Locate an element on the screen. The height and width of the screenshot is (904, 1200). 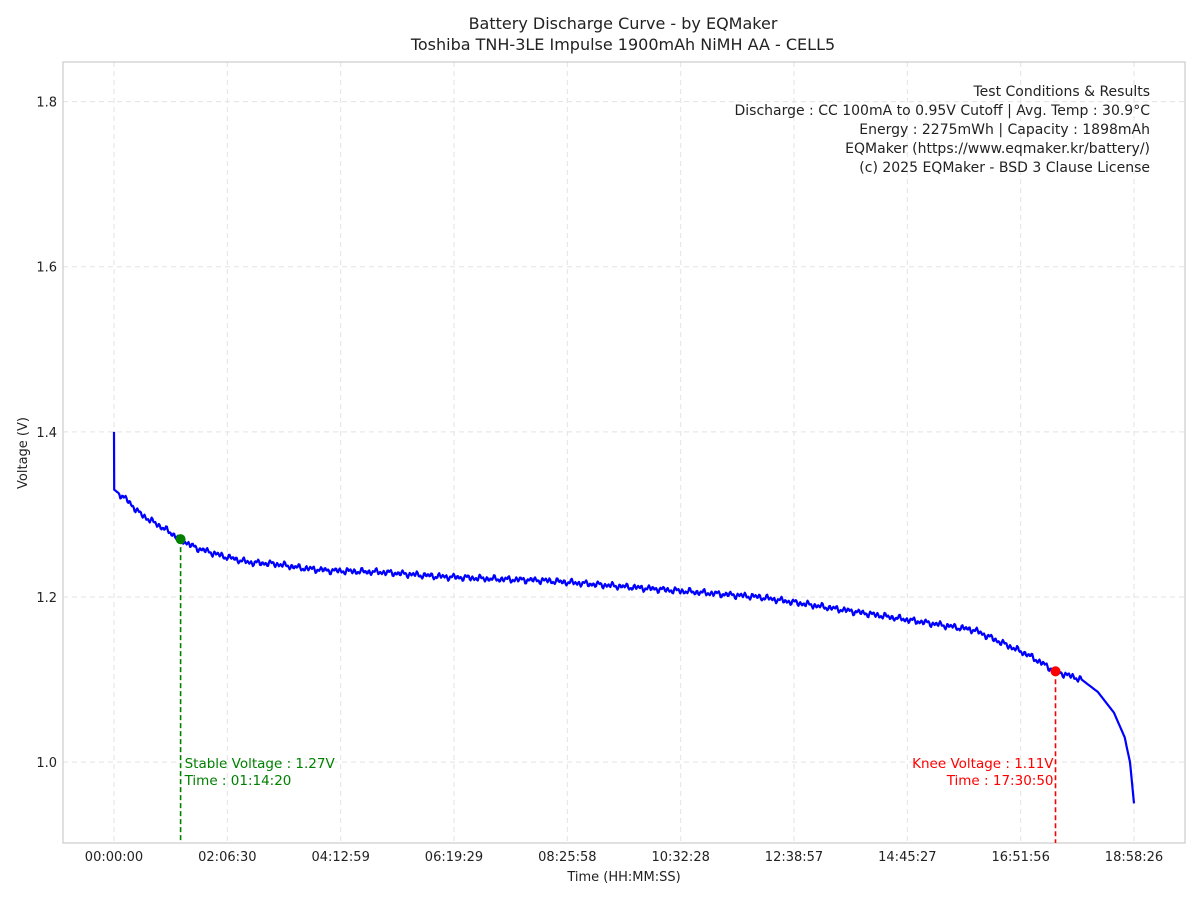
x-tick-label: 00:00:00 is located at coordinates (114, 857).